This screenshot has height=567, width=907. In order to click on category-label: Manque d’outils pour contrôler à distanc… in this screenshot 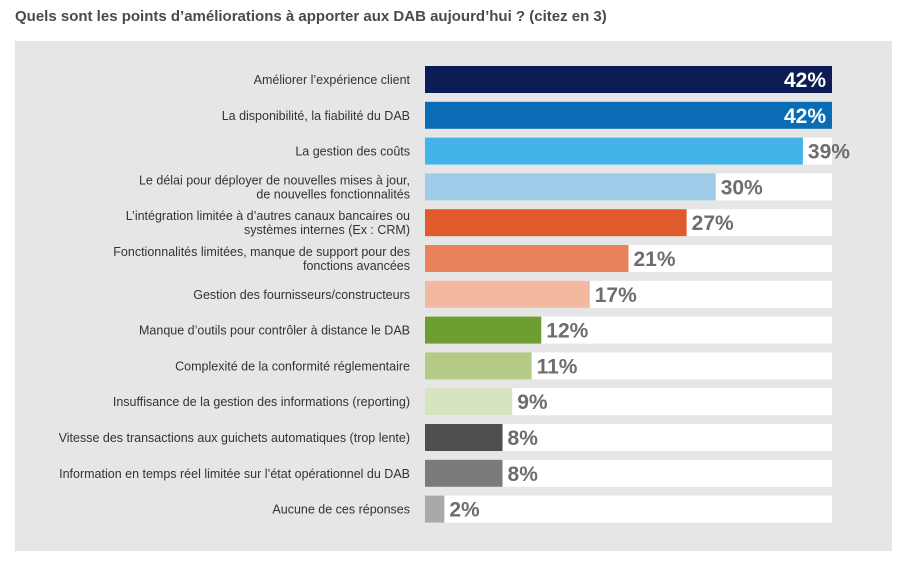, I will do `click(274, 331)`.